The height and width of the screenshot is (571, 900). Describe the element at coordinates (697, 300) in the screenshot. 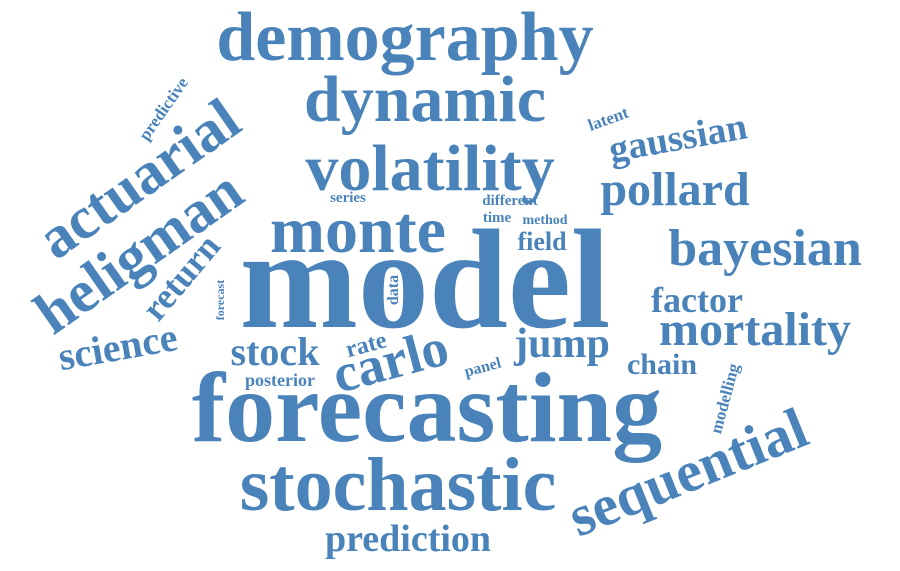

I see `word-factor: factor` at that location.